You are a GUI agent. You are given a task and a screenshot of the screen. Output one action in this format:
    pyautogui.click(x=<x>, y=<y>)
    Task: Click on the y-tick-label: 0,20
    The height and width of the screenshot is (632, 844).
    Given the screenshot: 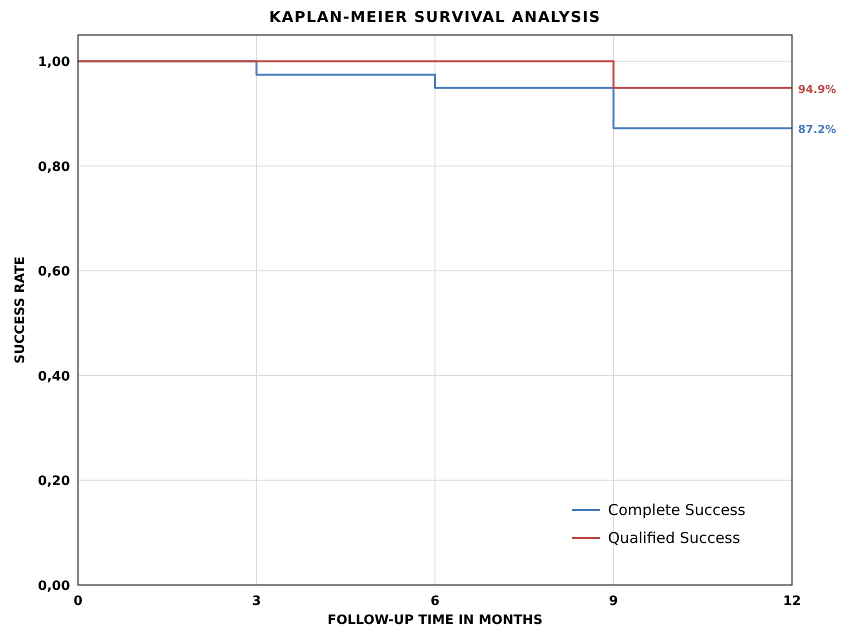 What is the action you would take?
    pyautogui.click(x=54, y=482)
    